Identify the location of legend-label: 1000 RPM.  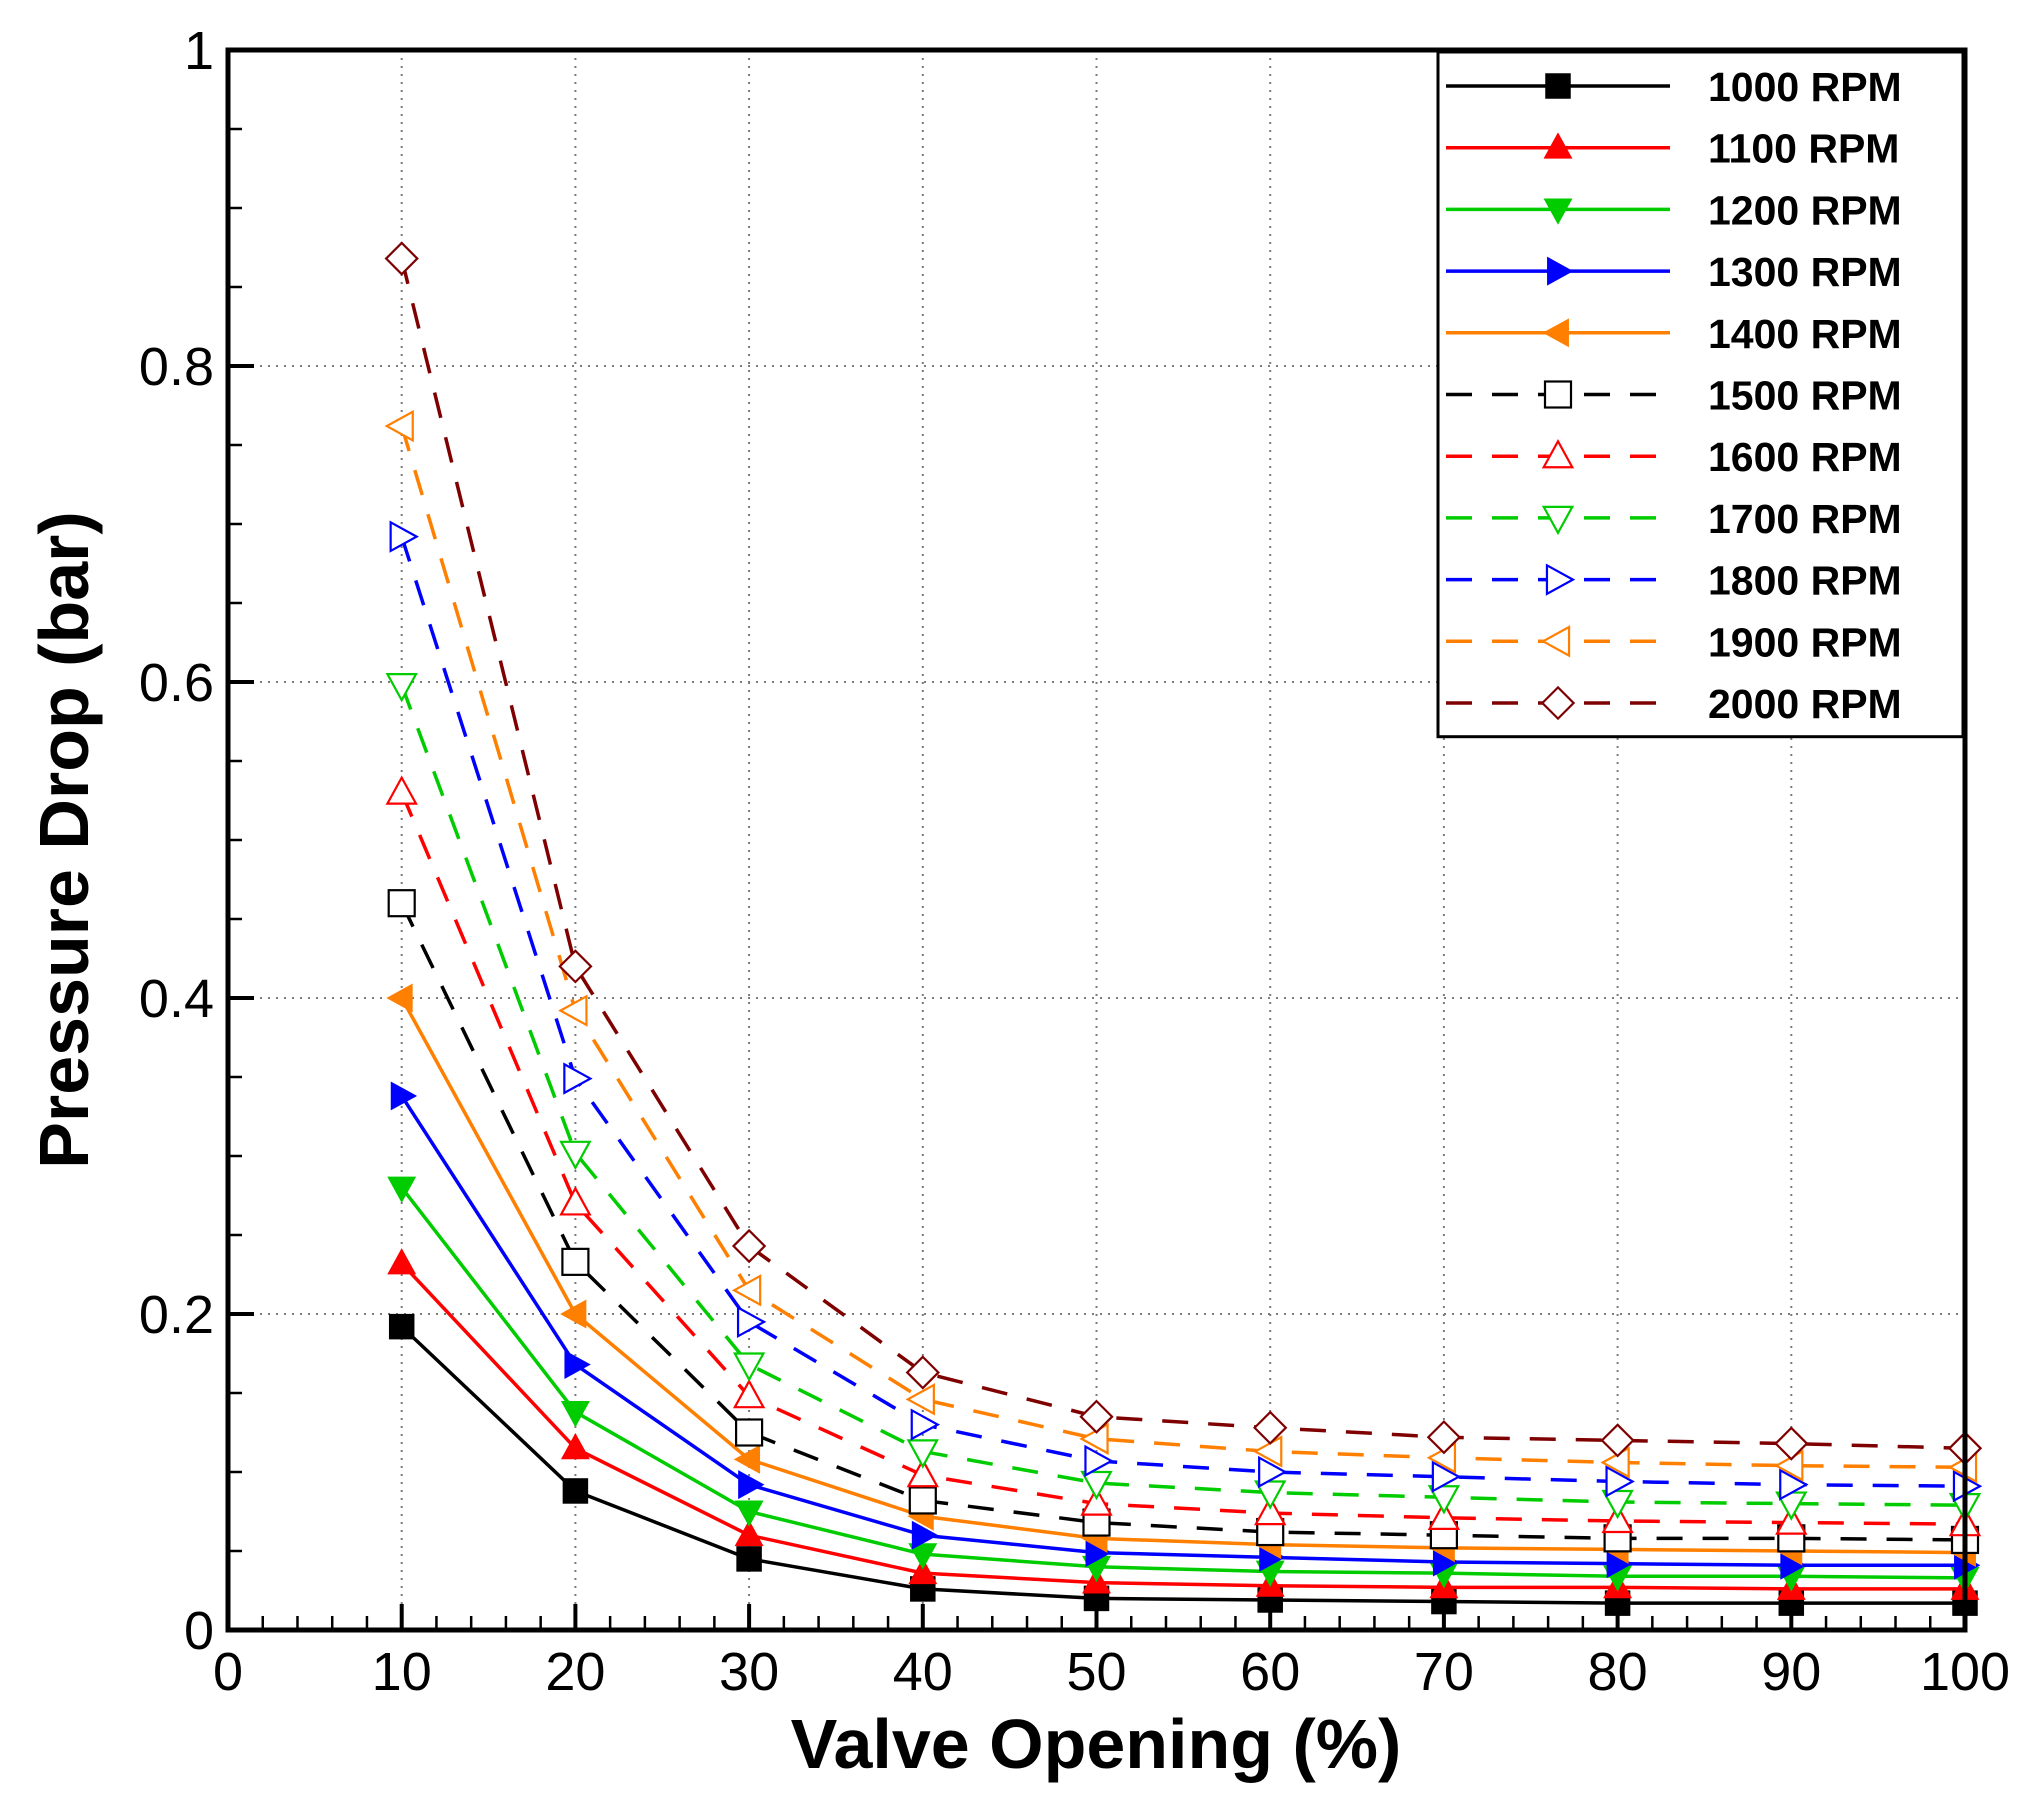
(1805, 87).